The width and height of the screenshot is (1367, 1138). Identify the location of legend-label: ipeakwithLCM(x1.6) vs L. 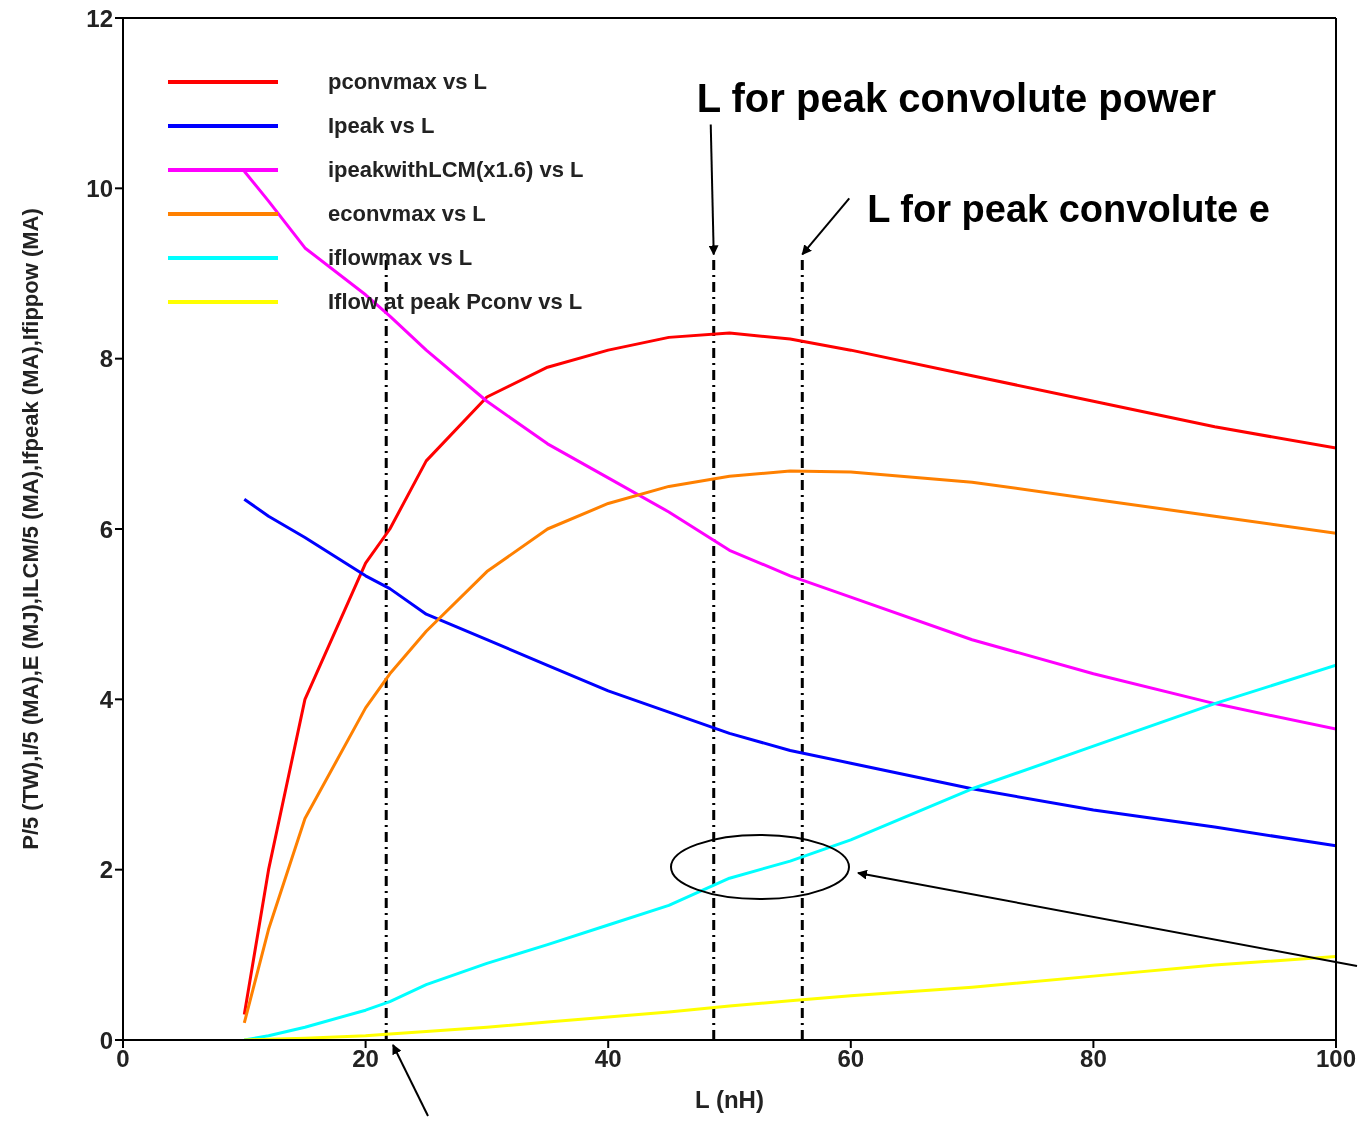
(456, 170).